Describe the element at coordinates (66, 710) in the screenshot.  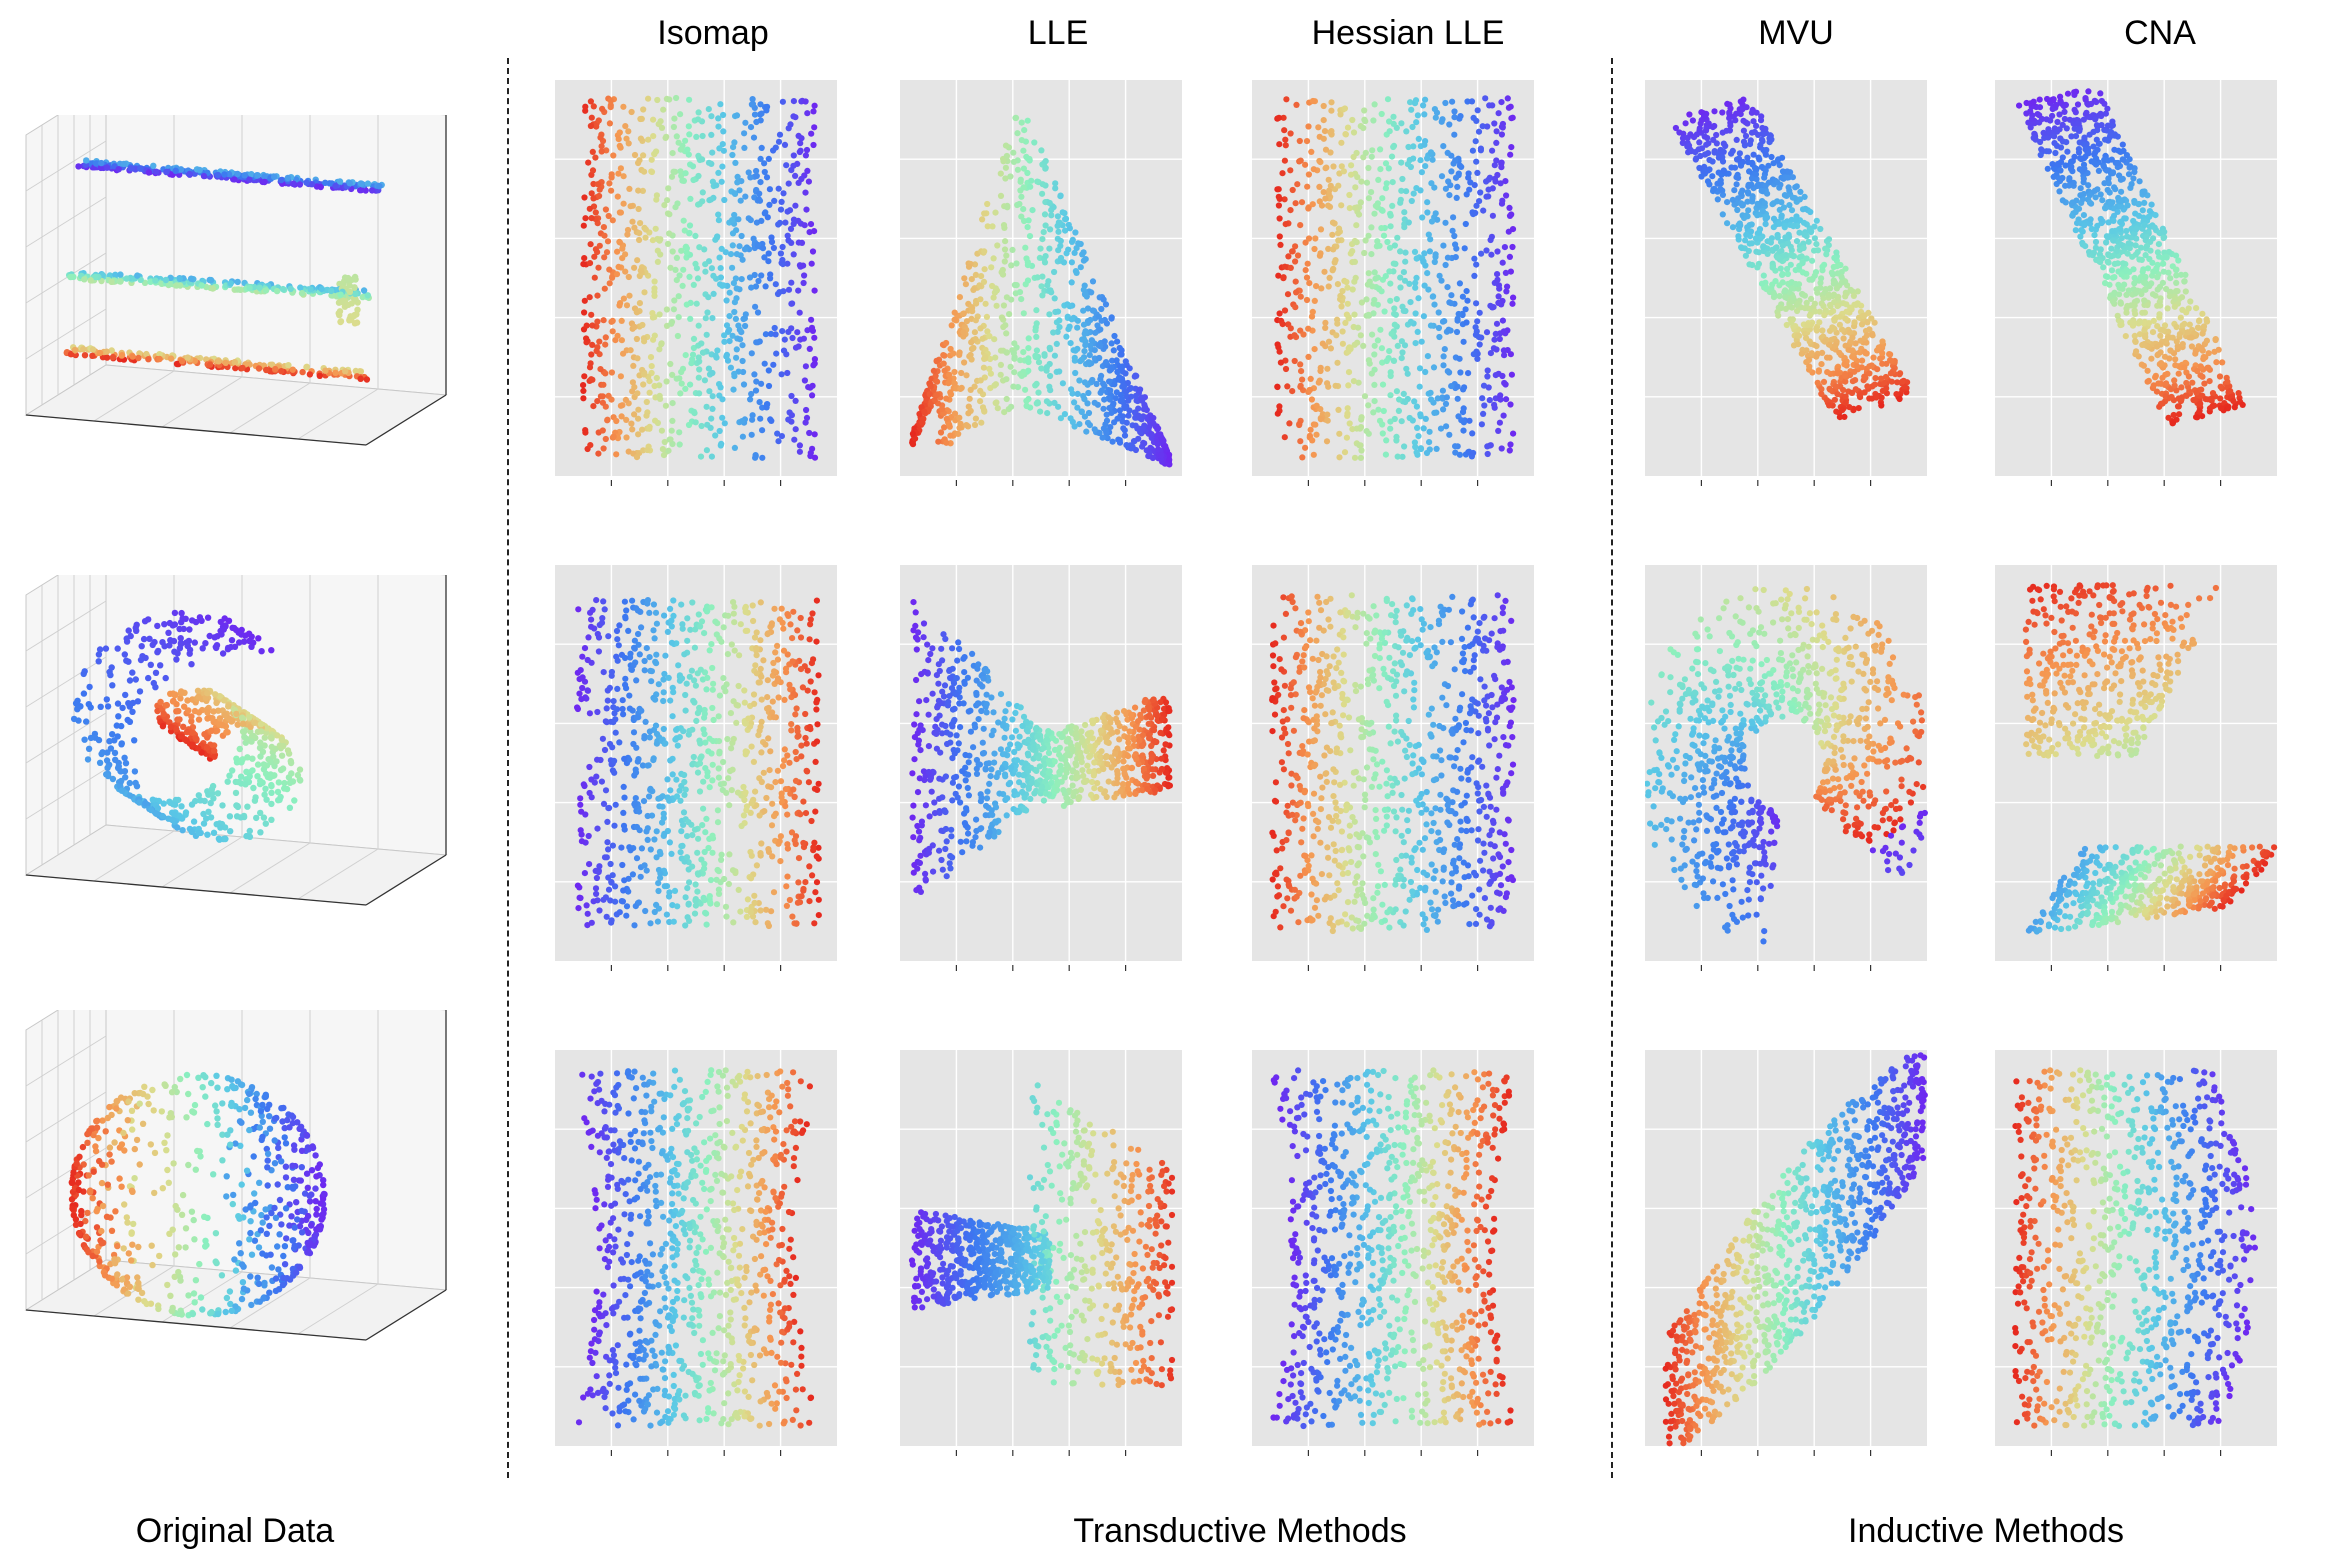
I see `axis-pane` at that location.